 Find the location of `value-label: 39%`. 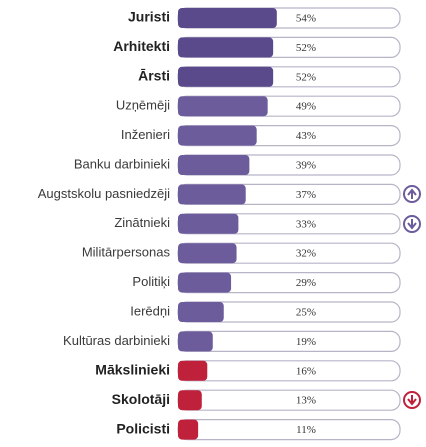

value-label: 39% is located at coordinates (306, 166).